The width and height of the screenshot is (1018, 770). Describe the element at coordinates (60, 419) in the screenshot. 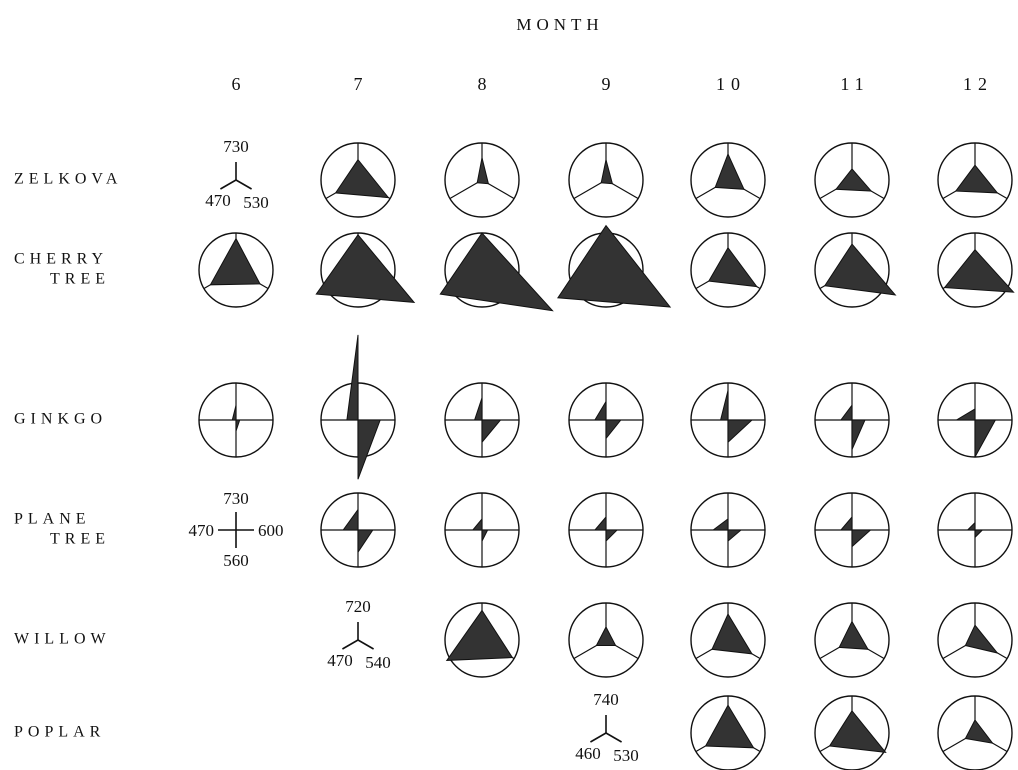

I see `row-label: GINKGO` at that location.